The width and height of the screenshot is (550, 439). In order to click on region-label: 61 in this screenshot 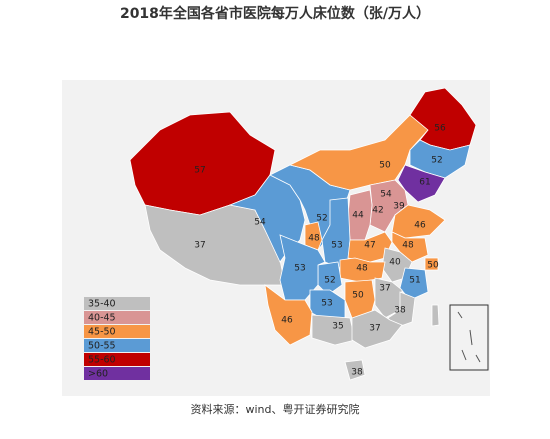, I will do `click(424, 183)`.